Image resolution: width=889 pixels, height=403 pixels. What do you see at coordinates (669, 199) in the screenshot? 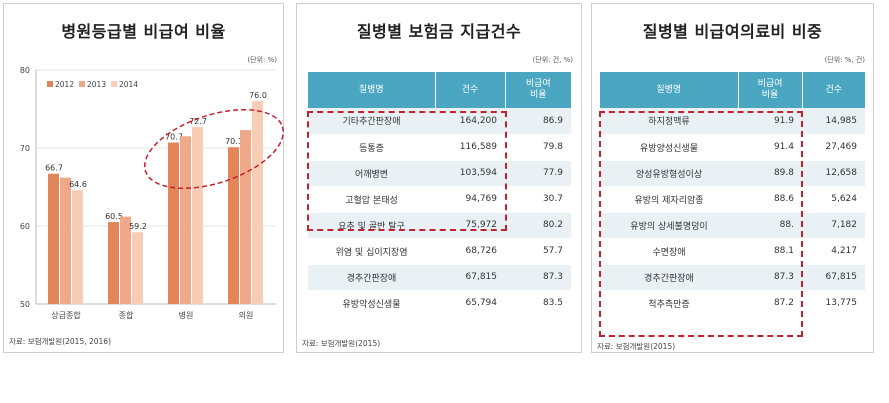
I see `cell-disease: 유방의 제자리암종` at bounding box center [669, 199].